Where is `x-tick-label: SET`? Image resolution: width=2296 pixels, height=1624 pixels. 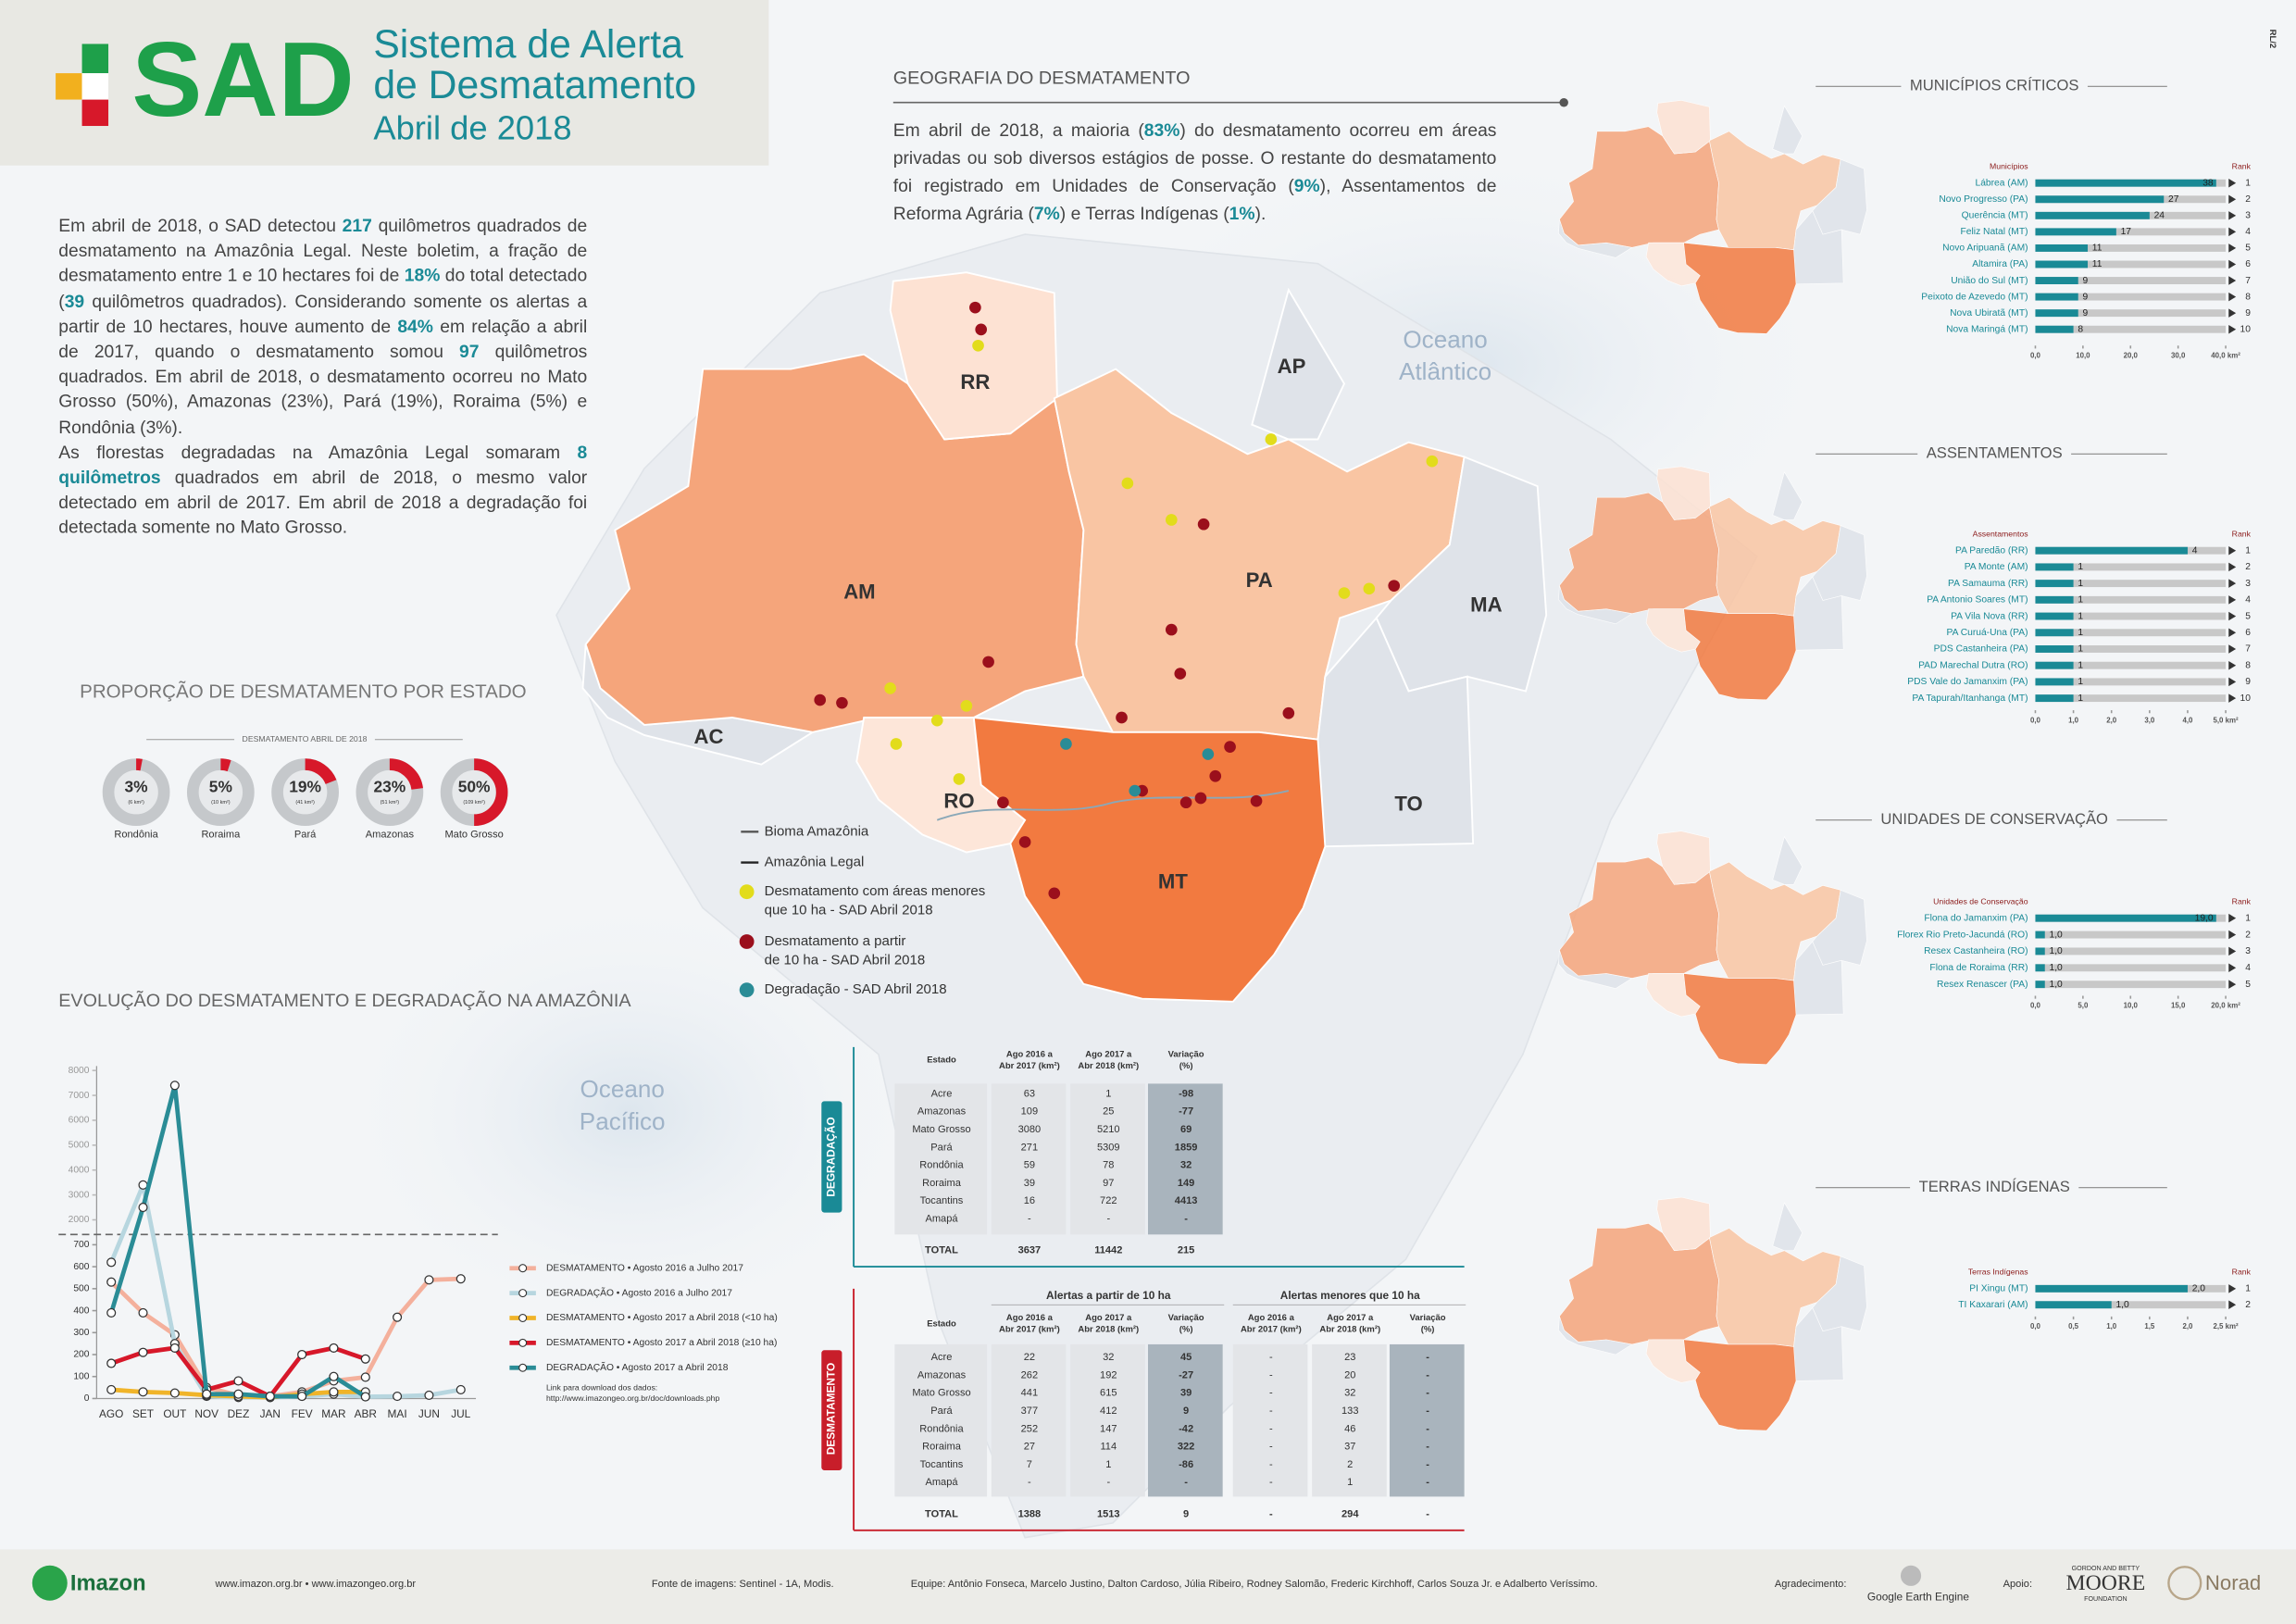
x-tick-label: SET is located at coordinates (143, 1413).